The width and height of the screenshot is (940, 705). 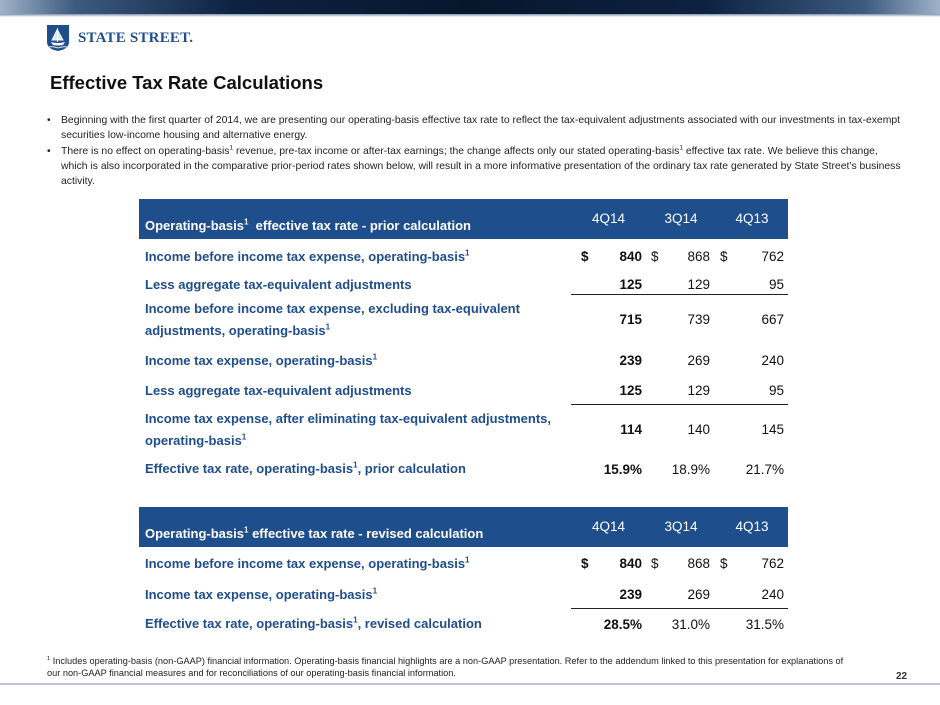 What do you see at coordinates (630, 319) in the screenshot?
I see `value-4q14: 715` at bounding box center [630, 319].